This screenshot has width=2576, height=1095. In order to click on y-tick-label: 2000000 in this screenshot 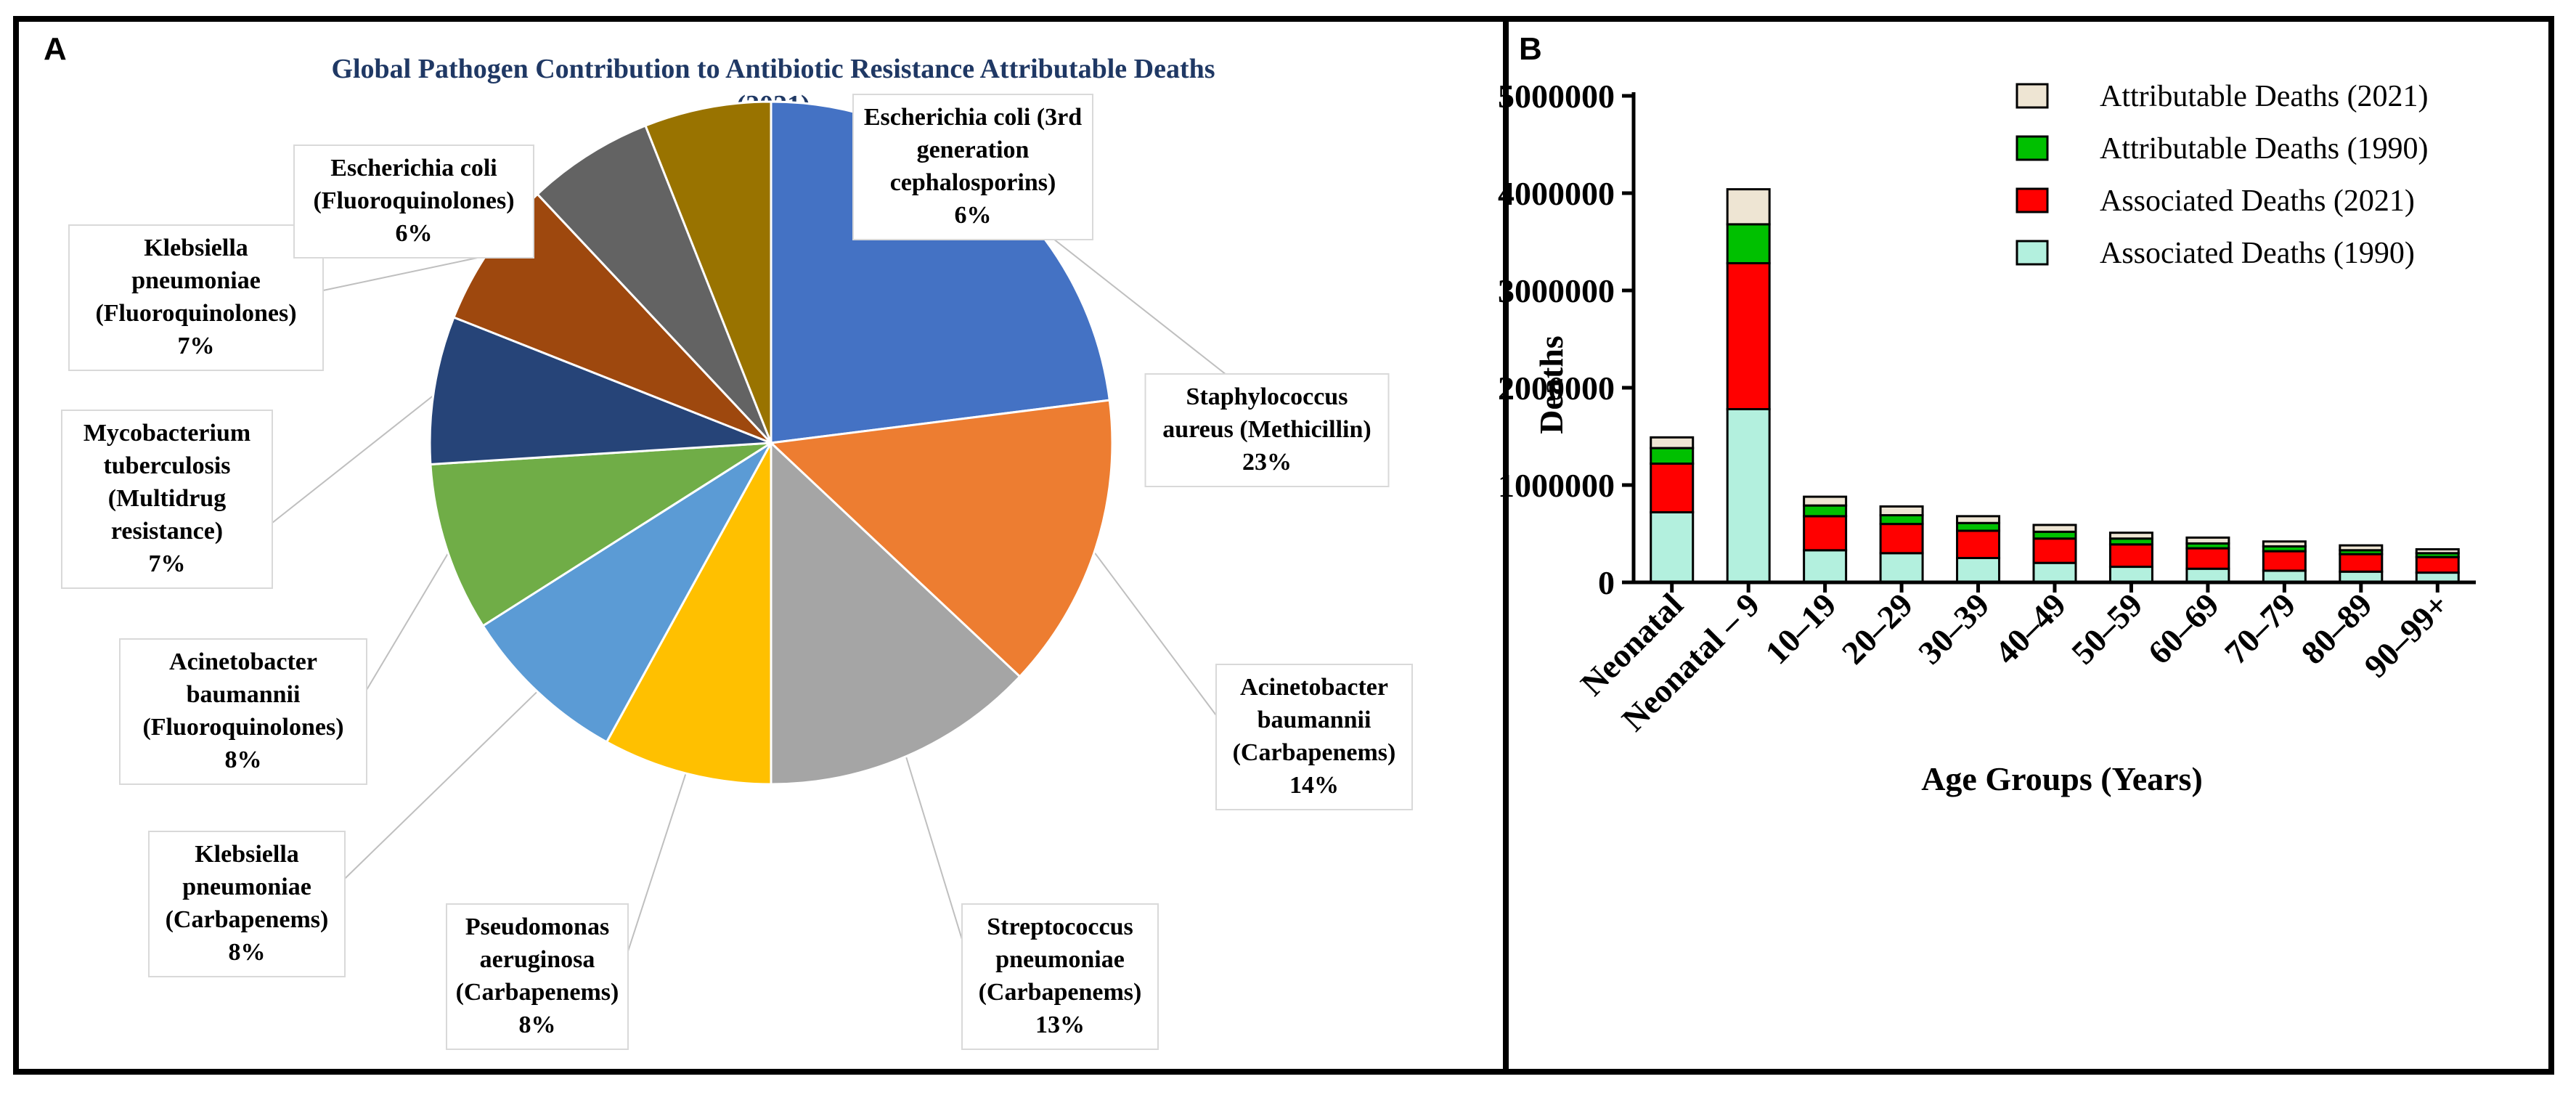, I will do `click(1556, 388)`.